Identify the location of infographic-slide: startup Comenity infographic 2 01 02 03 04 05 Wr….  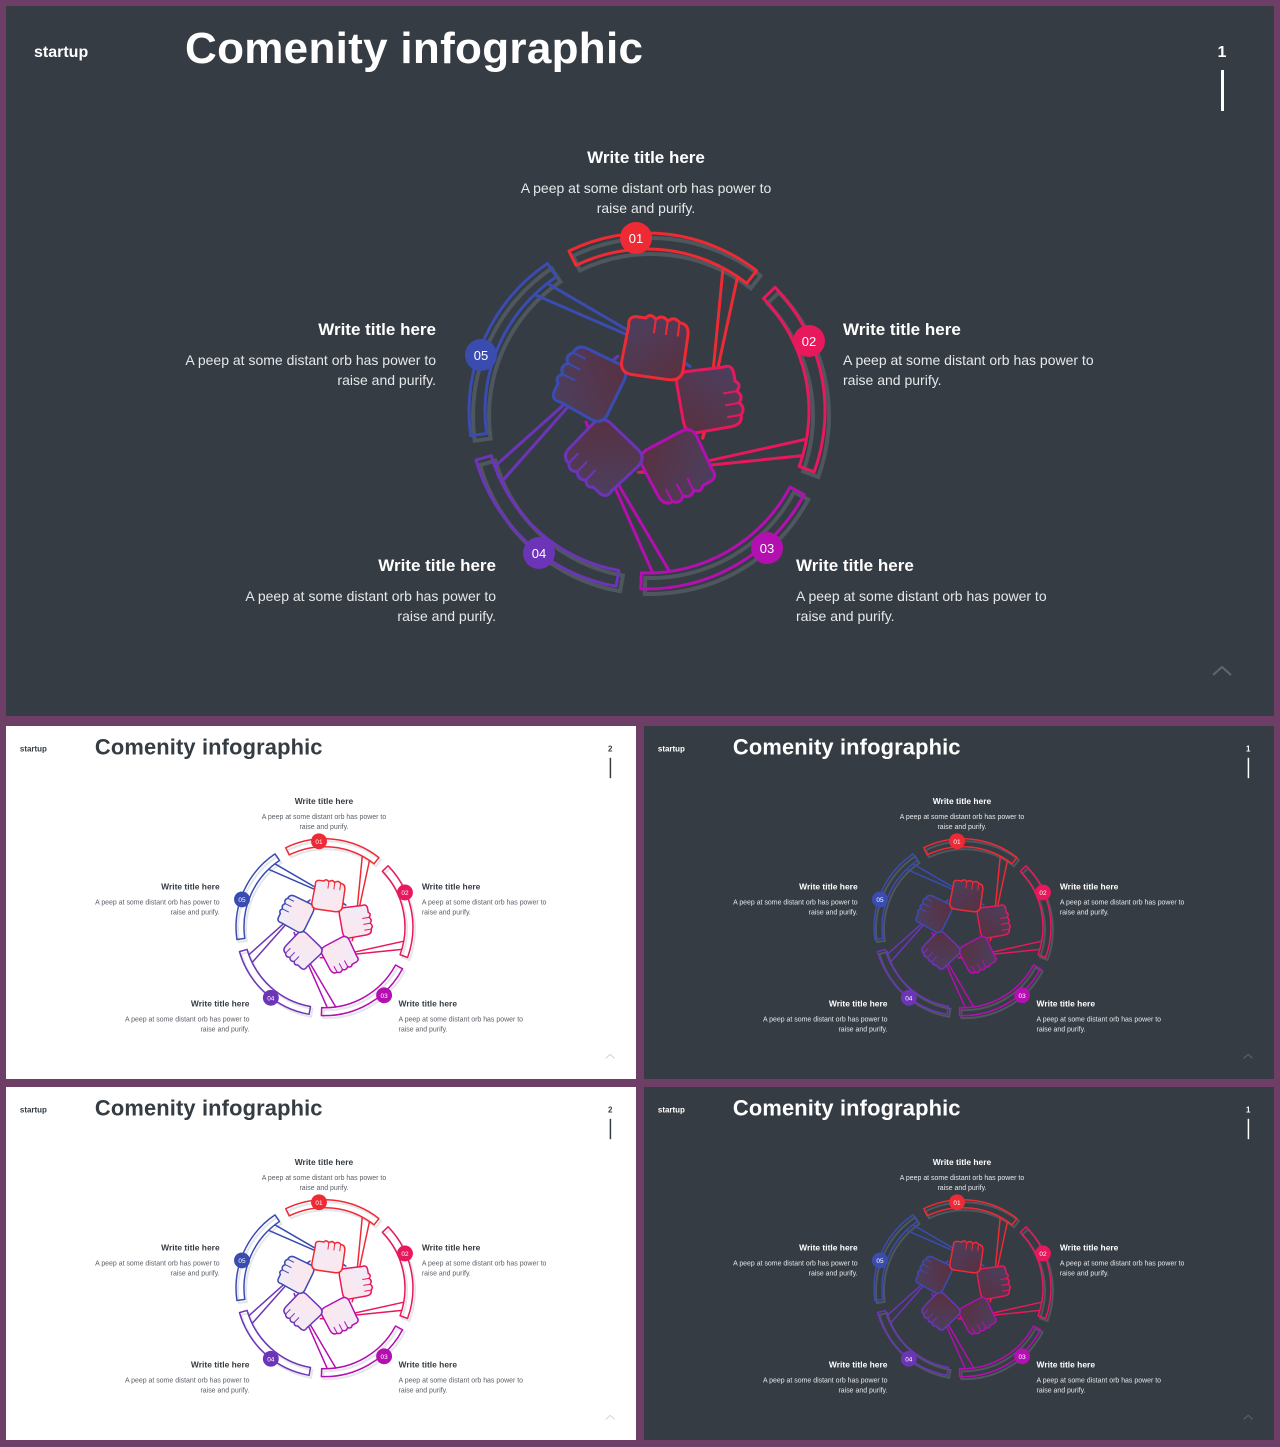
(321, 1263).